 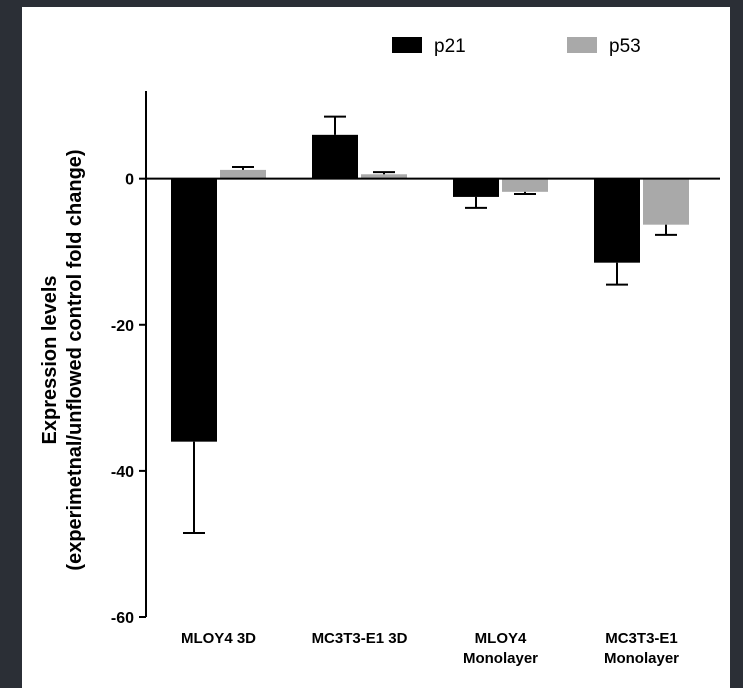 What do you see at coordinates (360, 638) in the screenshot?
I see `x-category-label: MC3T3-E1 3D` at bounding box center [360, 638].